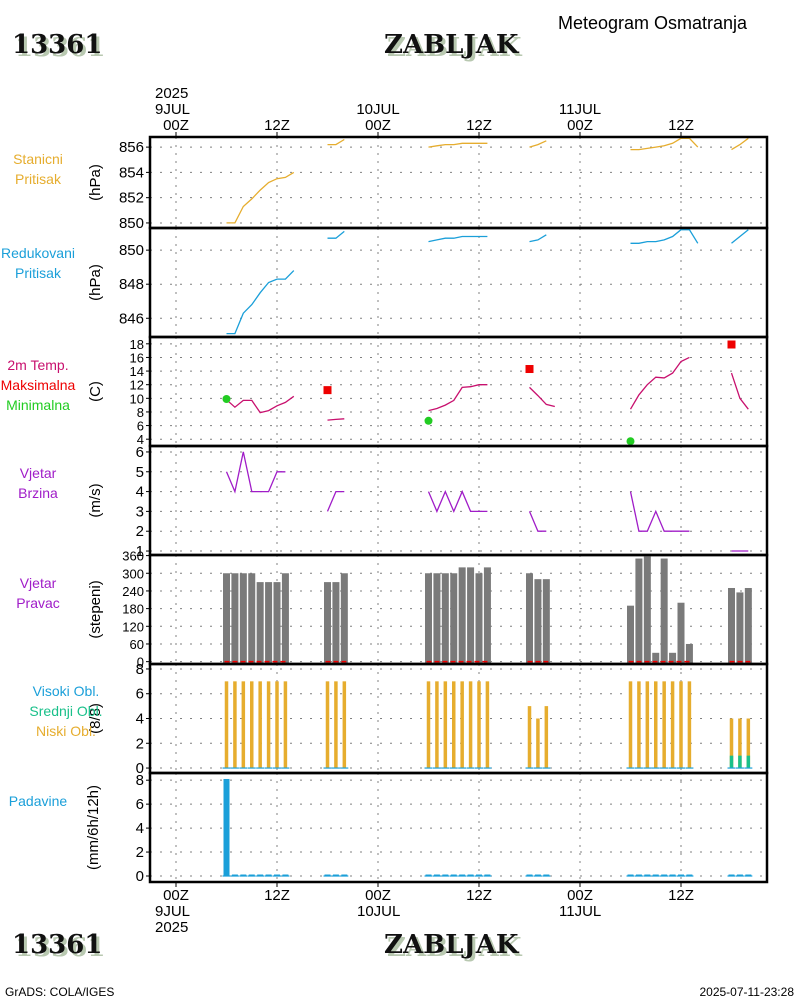 This screenshot has width=800, height=1000. Describe the element at coordinates (38, 493) in the screenshot. I see `panel-label: Brzina` at that location.